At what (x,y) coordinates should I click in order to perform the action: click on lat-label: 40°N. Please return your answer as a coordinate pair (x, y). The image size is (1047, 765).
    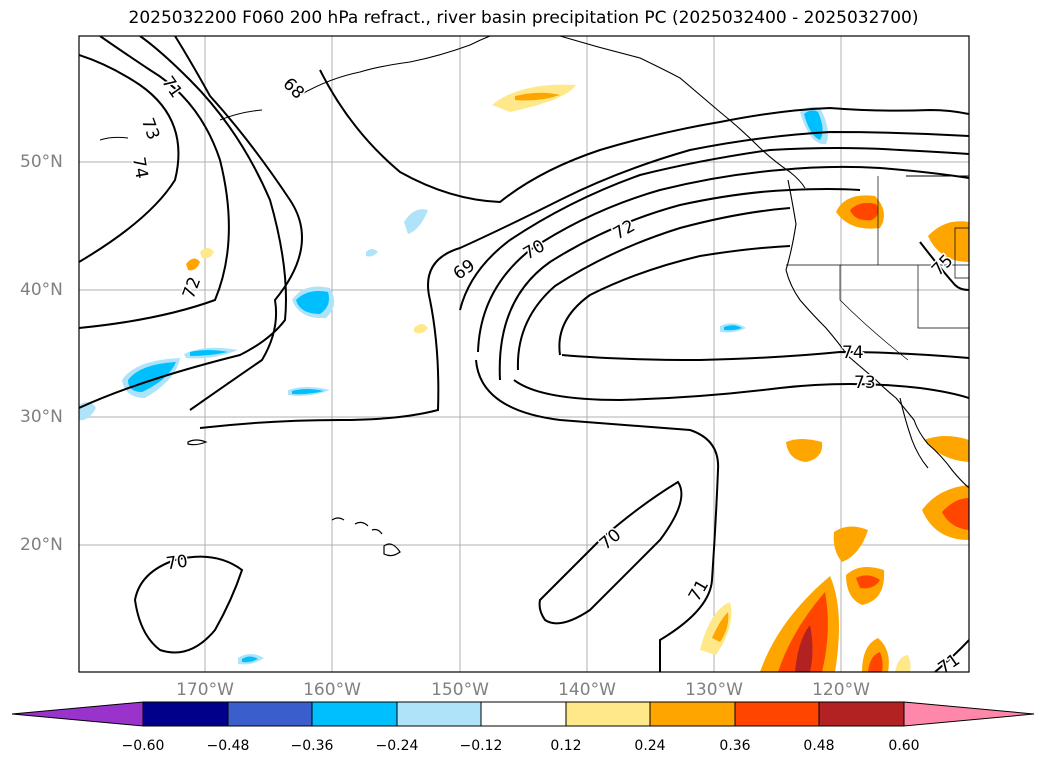
    Looking at the image, I should click on (41, 290).